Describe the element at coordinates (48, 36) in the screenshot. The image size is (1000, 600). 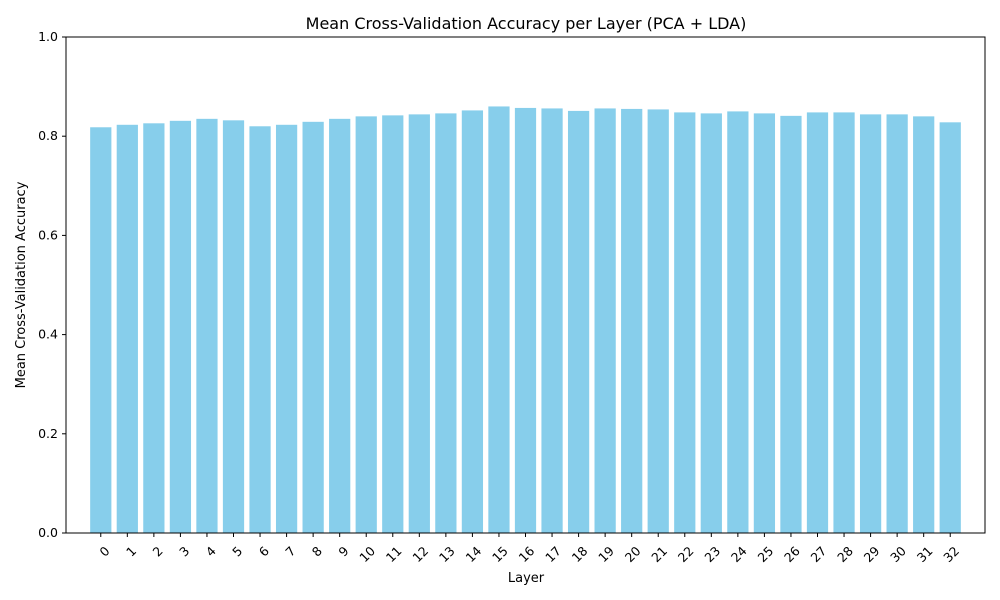
I see `y-tick-label: 1.0` at that location.